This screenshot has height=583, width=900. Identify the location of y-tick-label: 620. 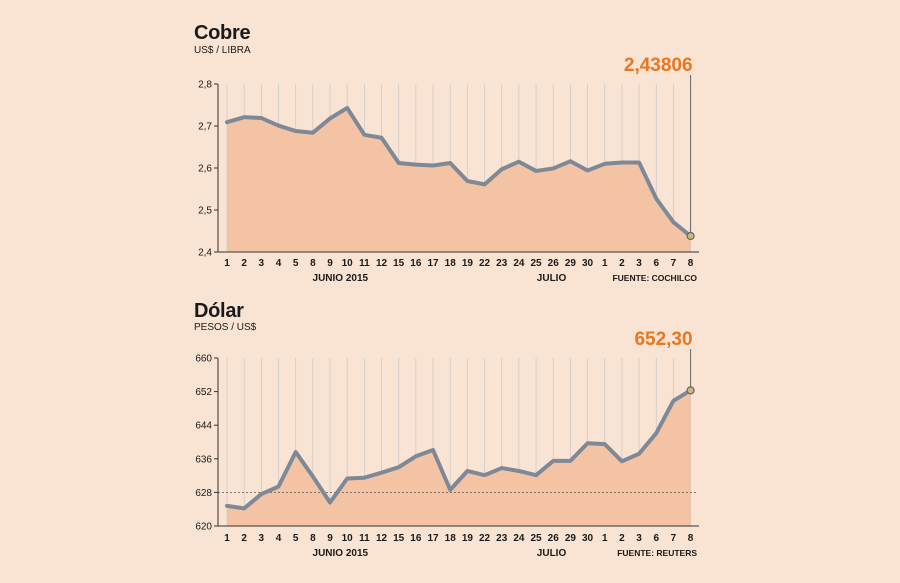
(203, 527).